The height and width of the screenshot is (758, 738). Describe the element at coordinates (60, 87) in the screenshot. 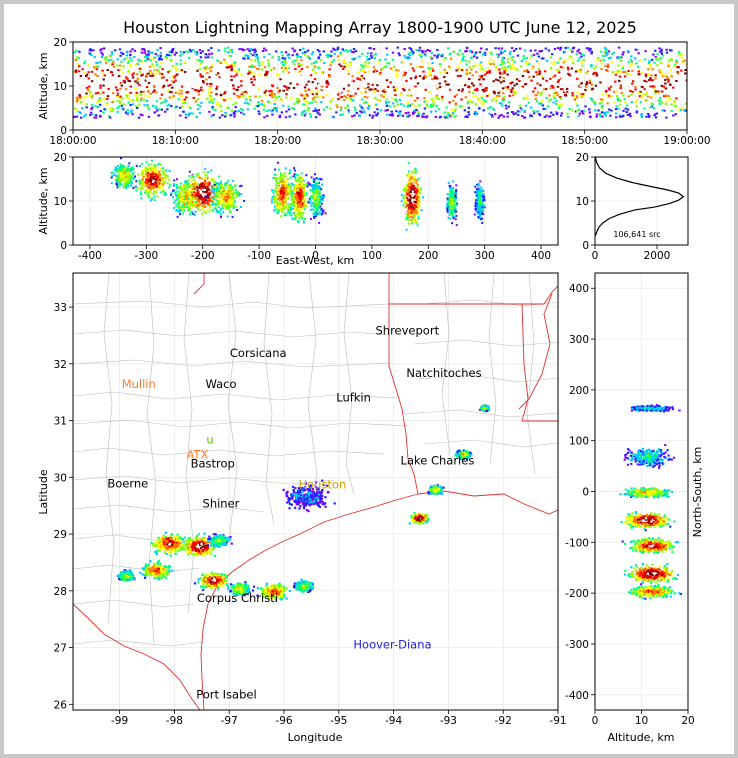

I see `time-altitude-ytick-label: 10` at that location.